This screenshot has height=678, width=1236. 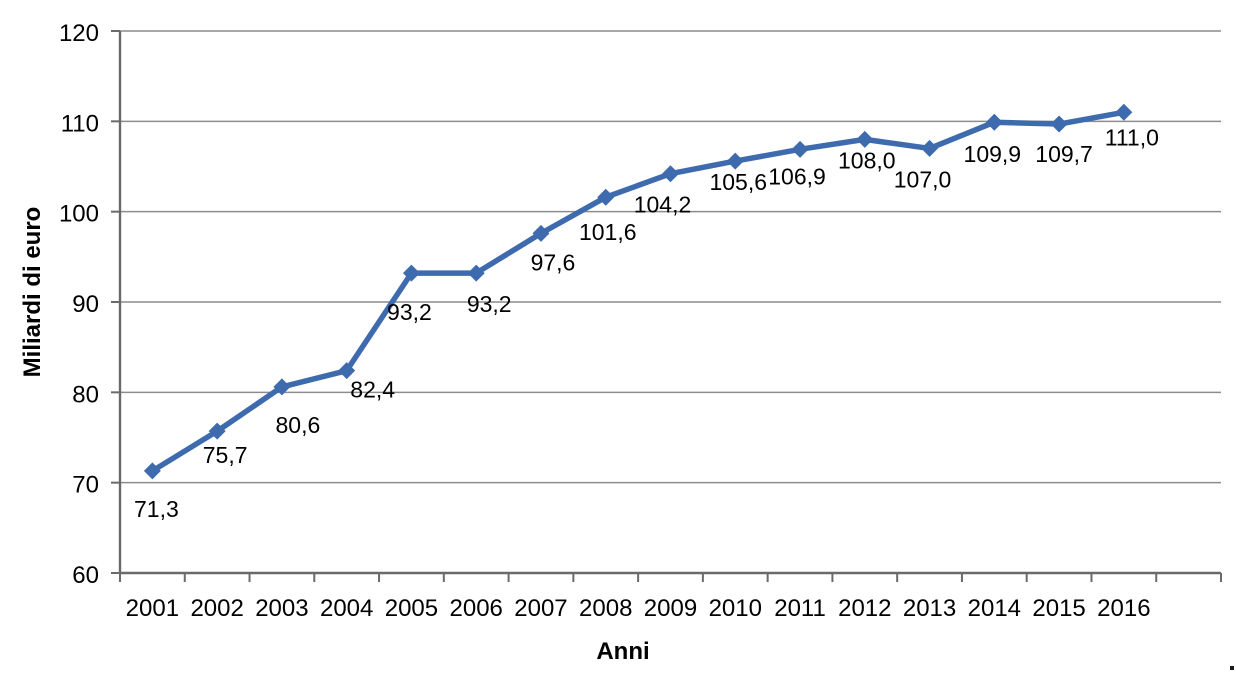 What do you see at coordinates (622, 651) in the screenshot?
I see `x-axis-title: Anni` at bounding box center [622, 651].